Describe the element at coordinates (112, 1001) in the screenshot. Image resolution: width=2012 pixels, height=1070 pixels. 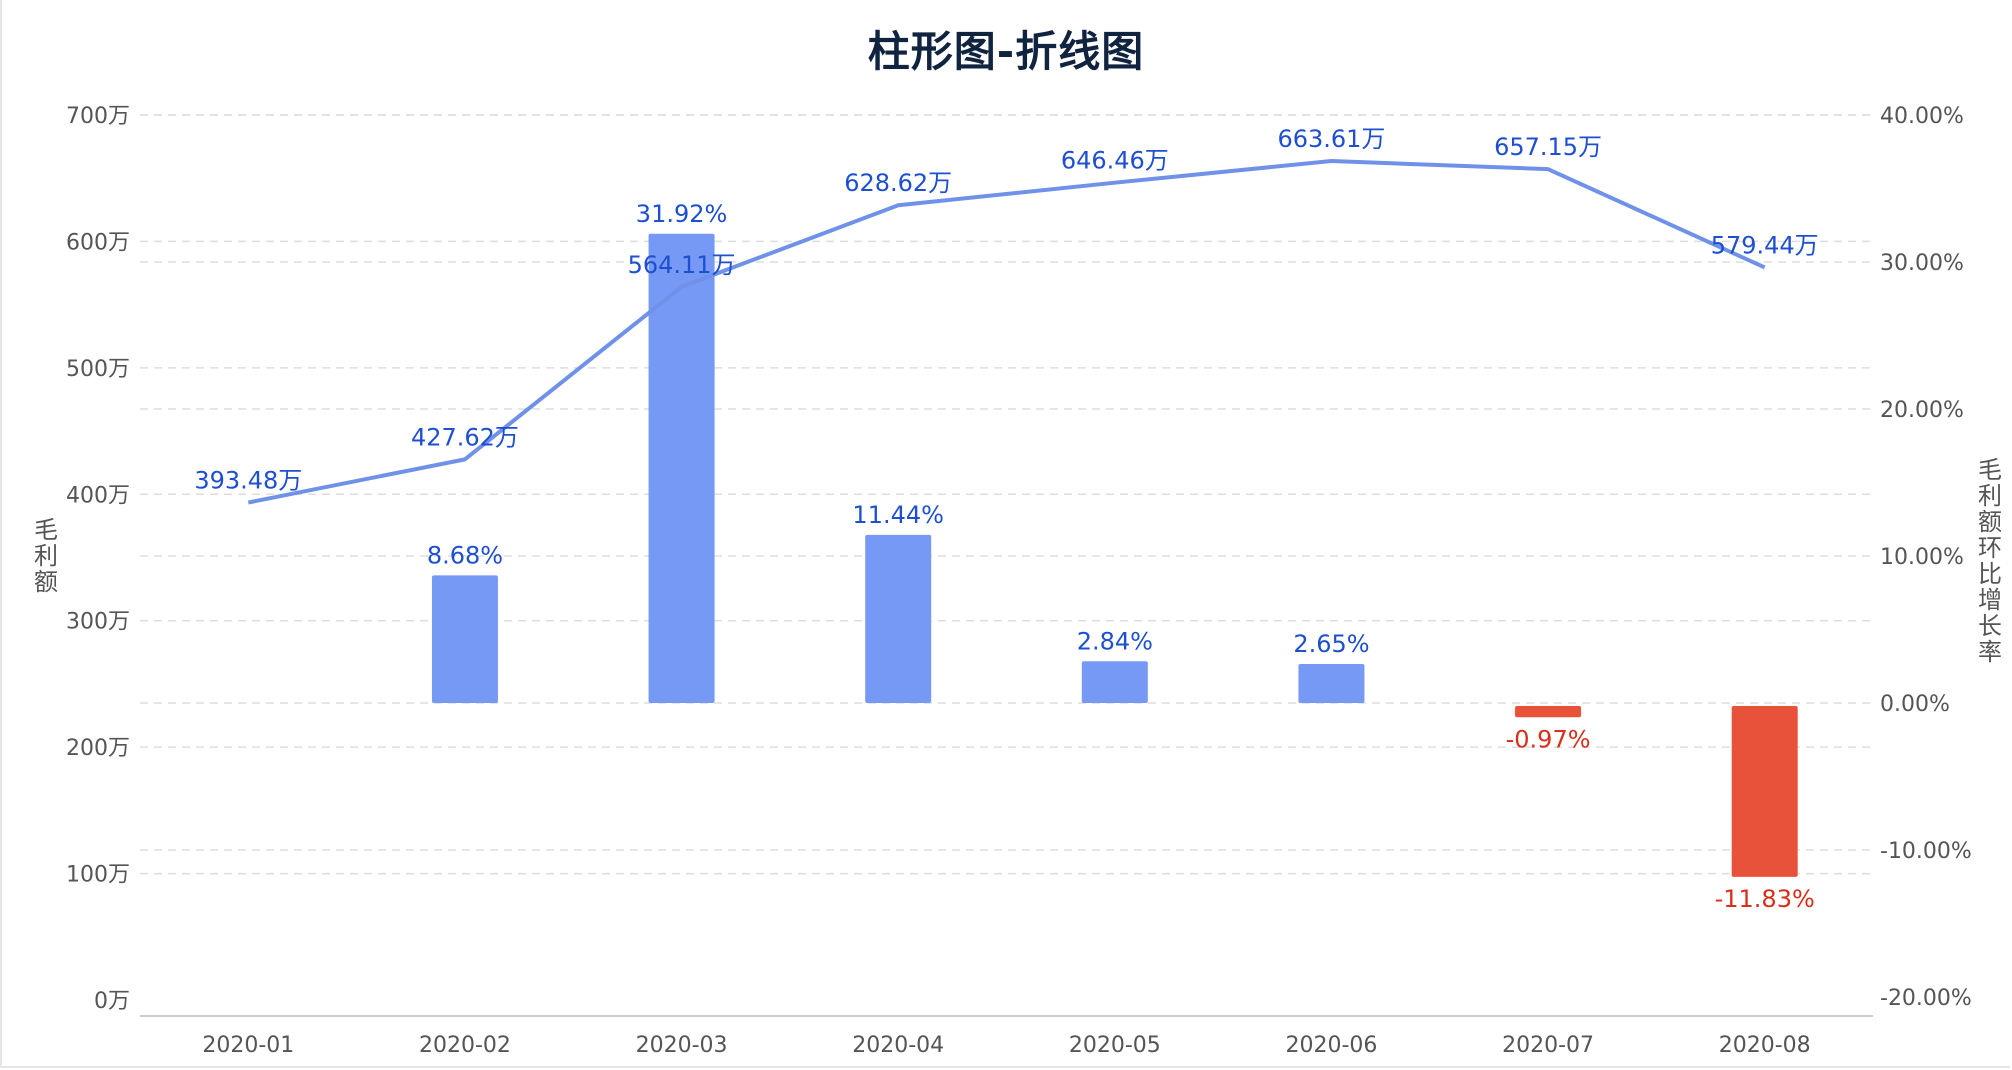
I see `left-tick-label: 0万` at that location.